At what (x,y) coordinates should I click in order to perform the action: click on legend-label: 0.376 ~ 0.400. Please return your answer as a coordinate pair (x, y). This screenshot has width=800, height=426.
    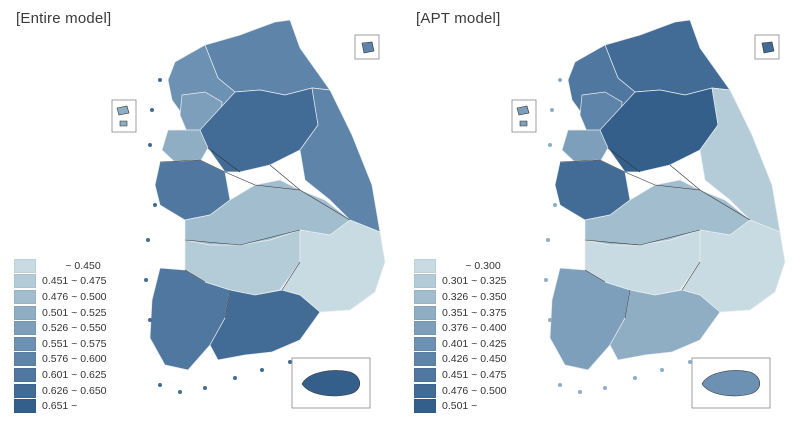
    Looking at the image, I should click on (474, 328).